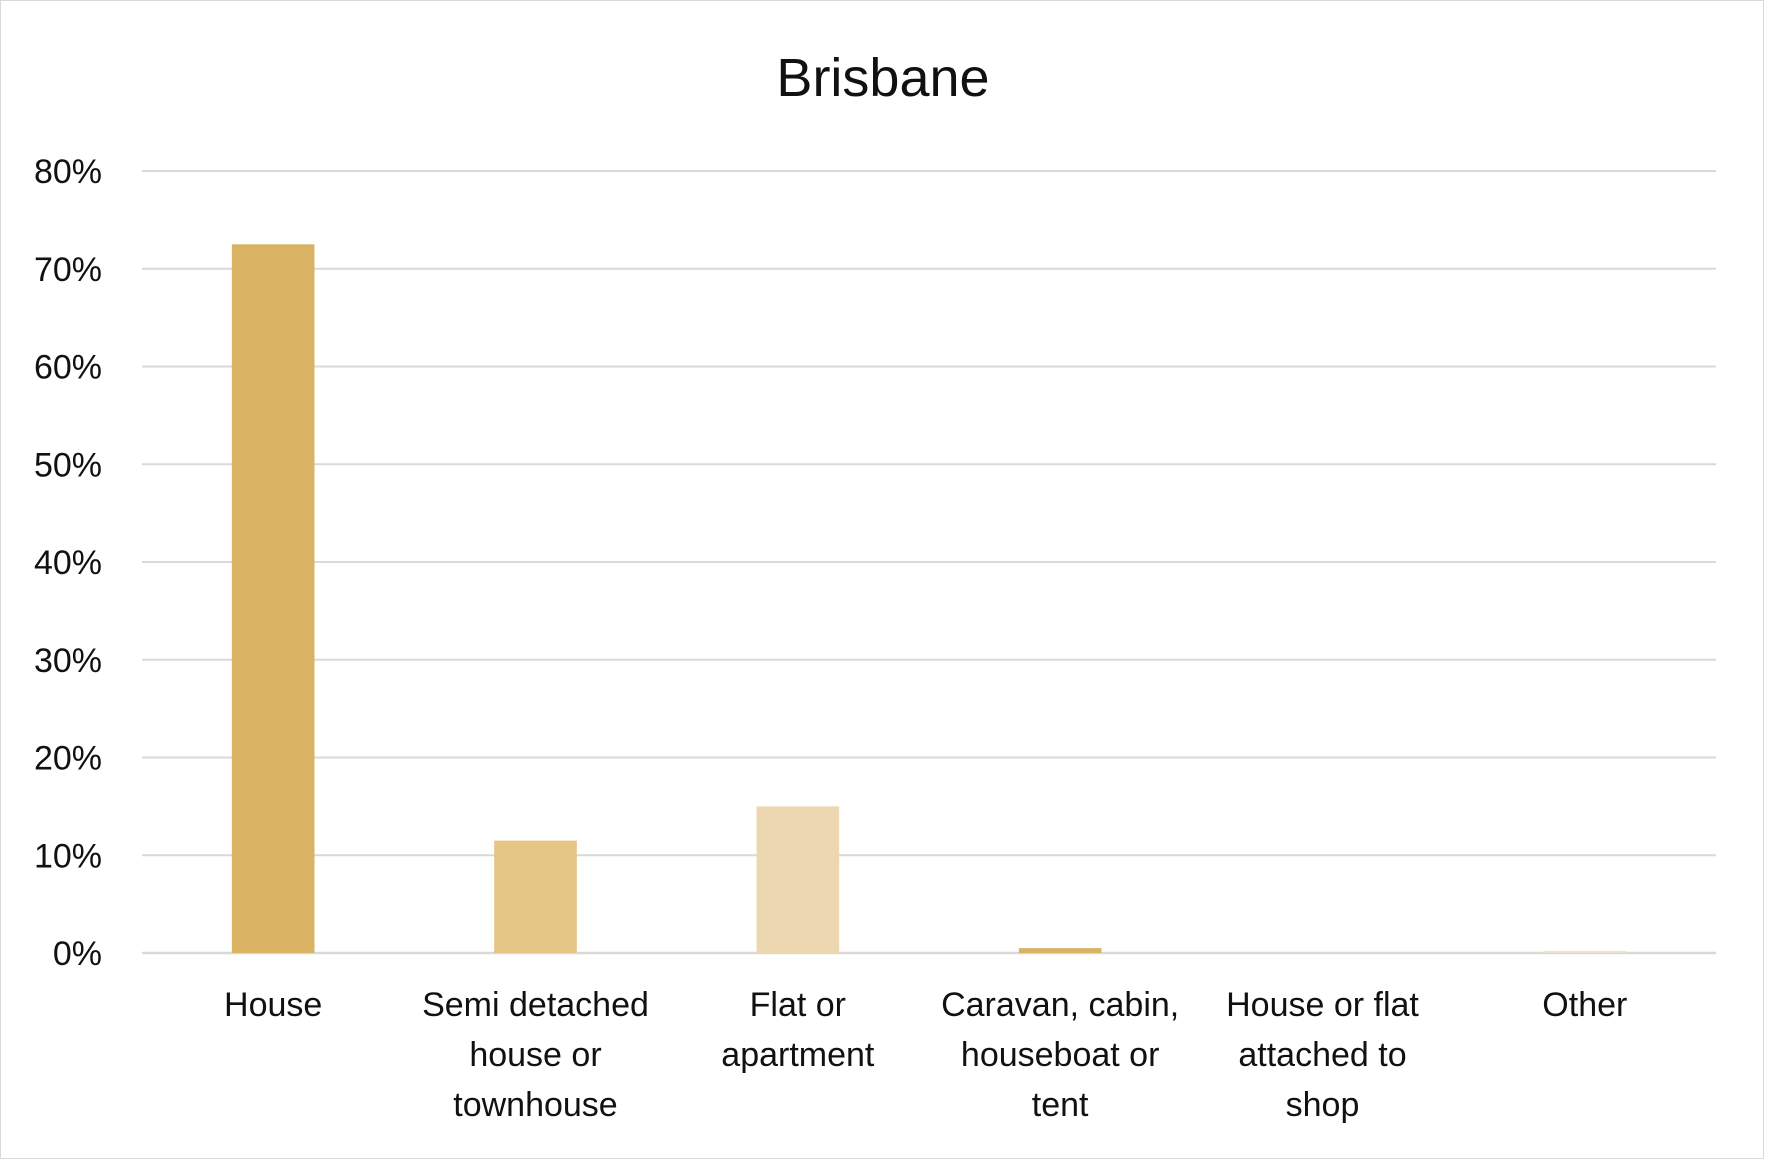  What do you see at coordinates (273, 1005) in the screenshot?
I see `x-tick-label: House` at bounding box center [273, 1005].